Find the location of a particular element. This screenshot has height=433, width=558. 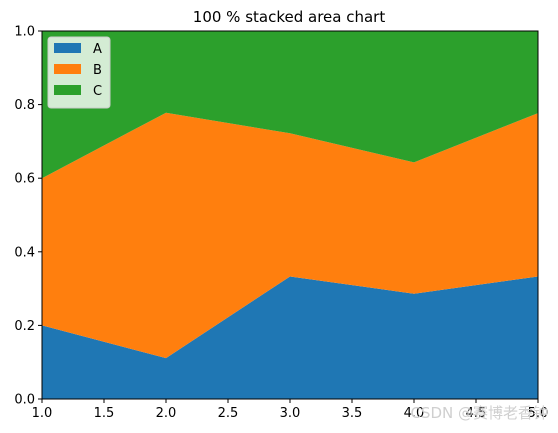

legend-swatch-c is located at coordinates (67, 90).